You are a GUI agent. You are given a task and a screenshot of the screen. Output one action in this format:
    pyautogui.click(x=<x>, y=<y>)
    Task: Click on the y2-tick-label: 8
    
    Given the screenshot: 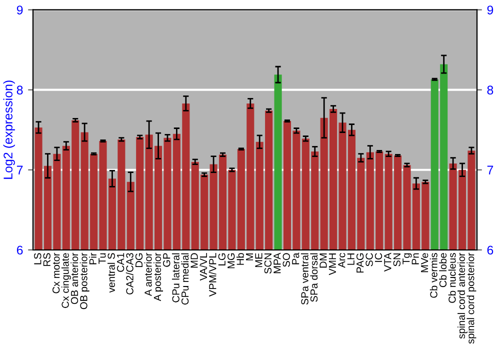 What is the action you would take?
    pyautogui.click(x=490, y=90)
    